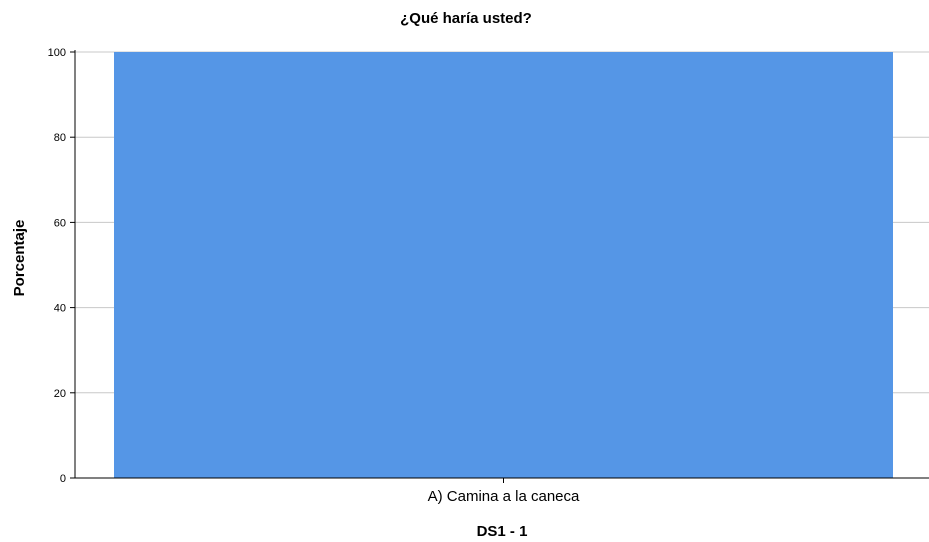  Describe the element at coordinates (57, 266) in the screenshot. I see `y-tick-labels: 0 20 40 60 80 100` at that location.